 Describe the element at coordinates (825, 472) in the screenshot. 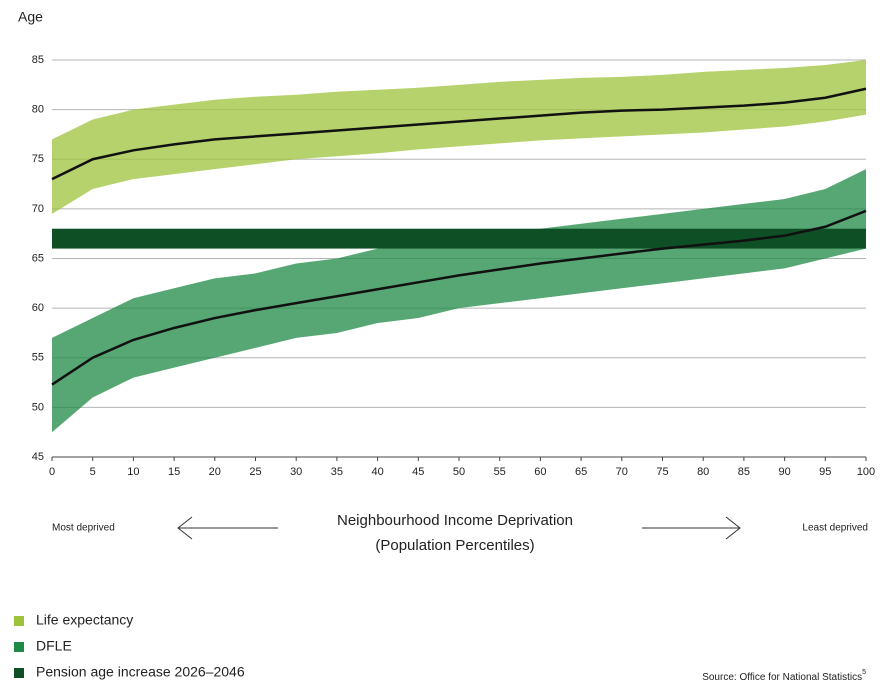

I see `x-tick-label: 95` at that location.